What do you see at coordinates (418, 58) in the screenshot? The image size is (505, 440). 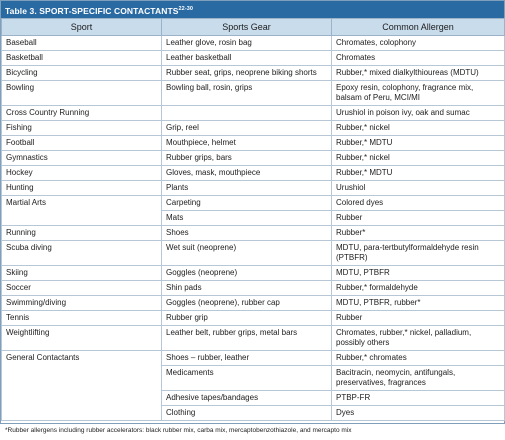 I see `allergen-cell: Chromates` at bounding box center [418, 58].